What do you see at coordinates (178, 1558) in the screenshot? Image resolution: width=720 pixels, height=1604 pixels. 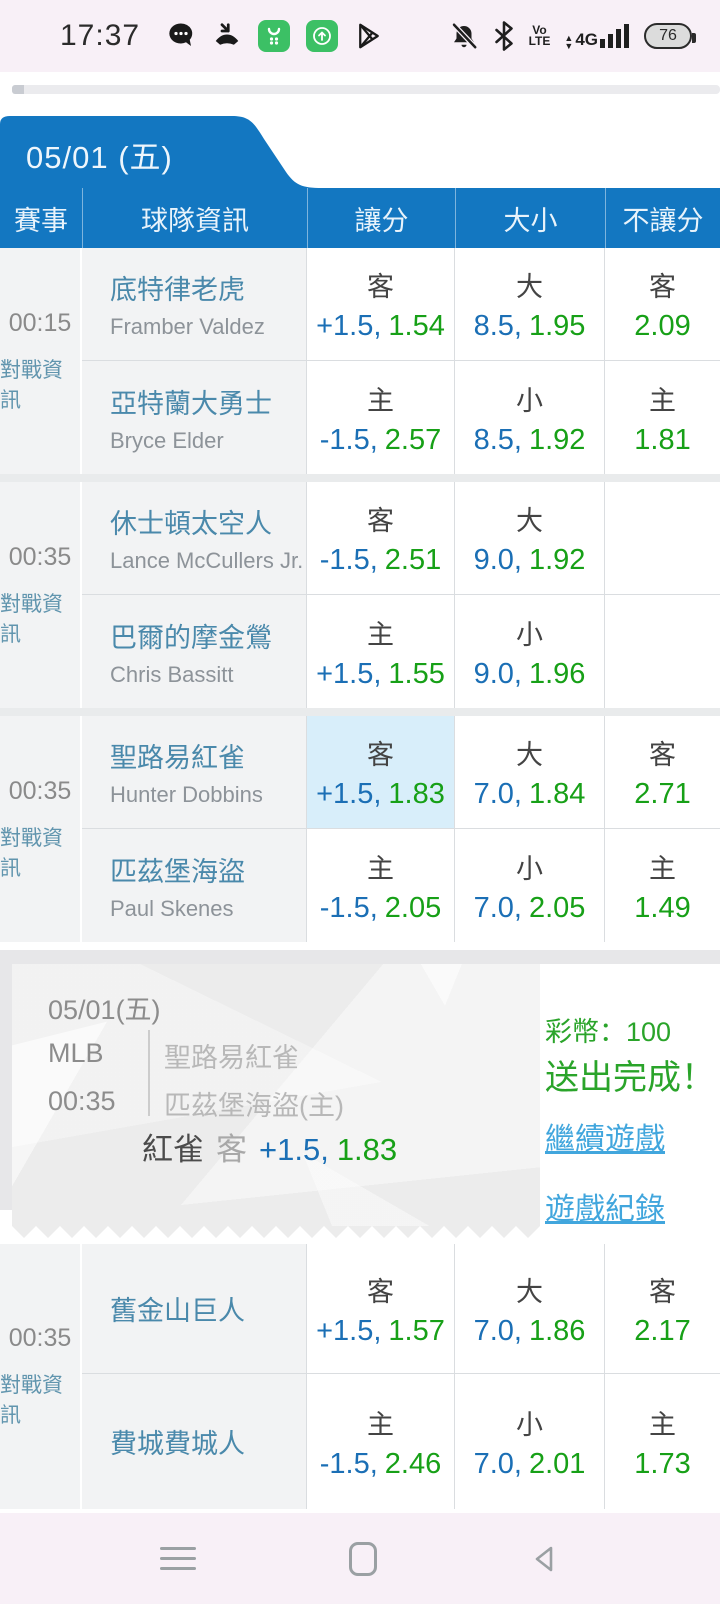 I see `recents-button` at bounding box center [178, 1558].